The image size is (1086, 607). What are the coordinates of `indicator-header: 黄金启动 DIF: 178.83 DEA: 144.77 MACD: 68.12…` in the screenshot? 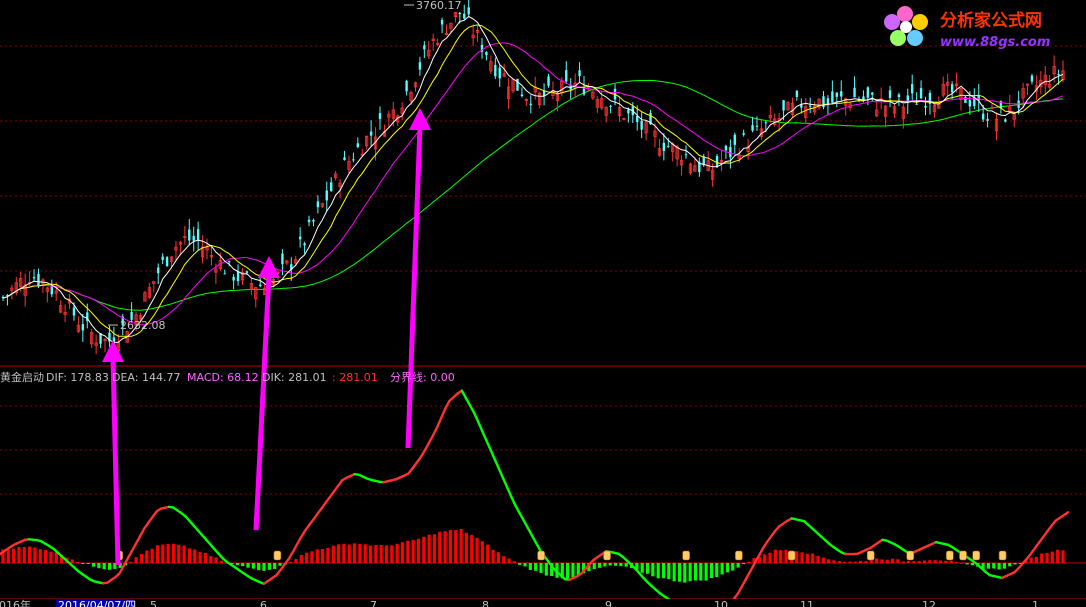 It's located at (227, 377).